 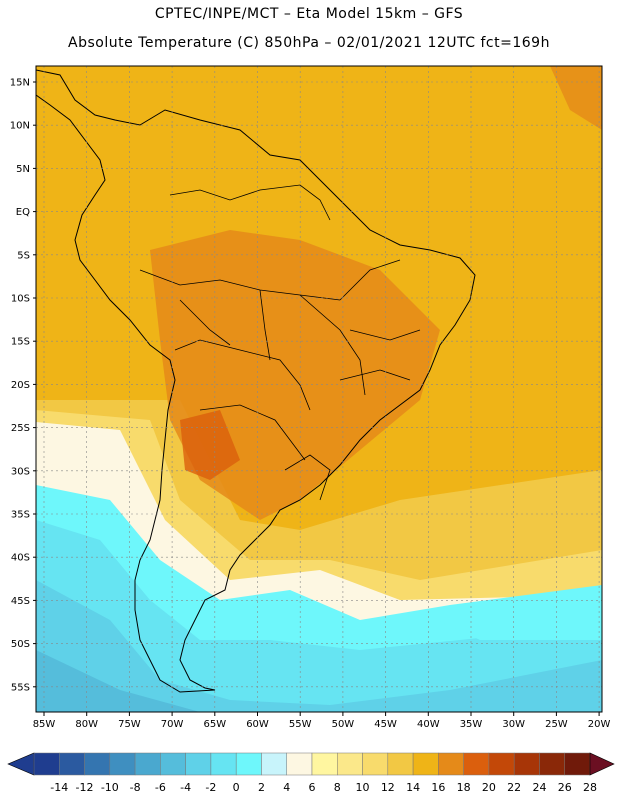 What do you see at coordinates (236, 787) in the screenshot?
I see `colorbar-tick-label: 0` at bounding box center [236, 787].